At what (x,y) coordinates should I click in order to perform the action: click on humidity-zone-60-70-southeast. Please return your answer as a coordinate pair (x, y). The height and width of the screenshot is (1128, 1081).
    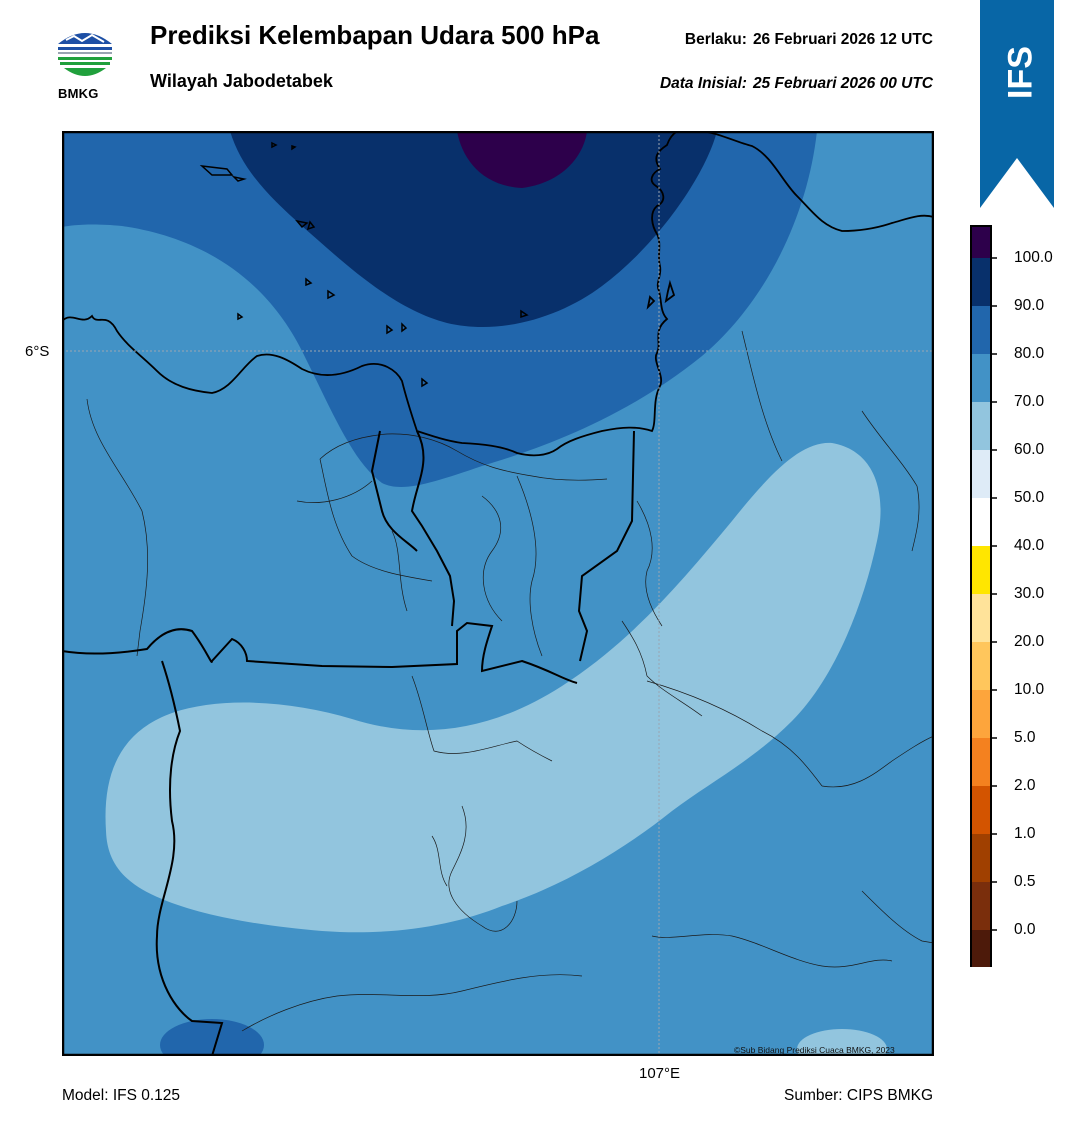
    Looking at the image, I should click on (842, 1042).